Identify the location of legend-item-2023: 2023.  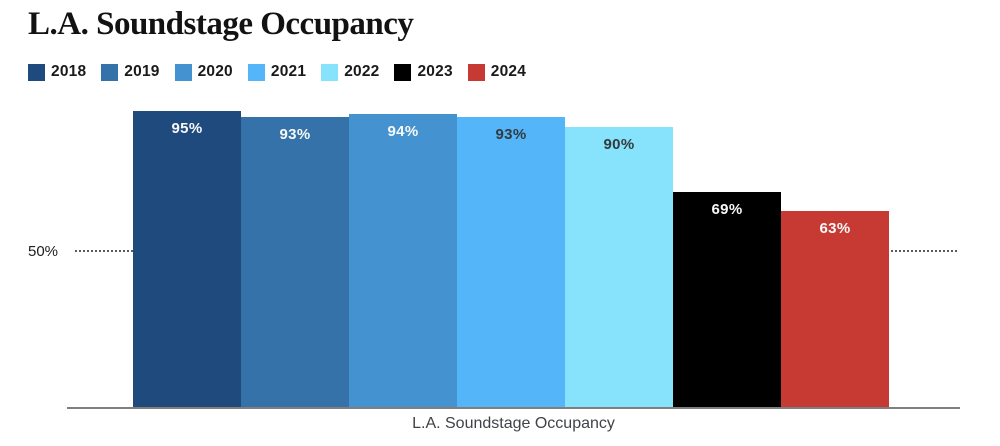
(423, 72).